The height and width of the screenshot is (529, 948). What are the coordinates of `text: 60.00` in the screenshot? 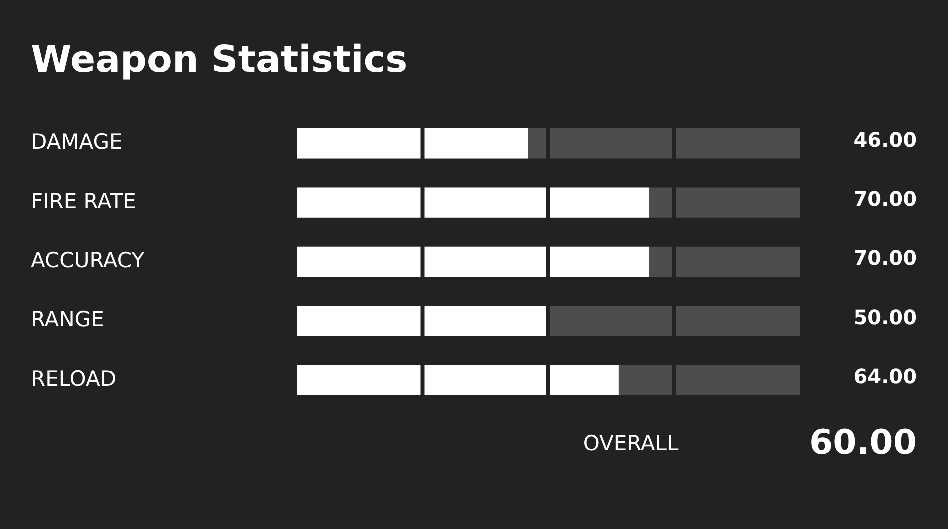 It's located at (863, 442).